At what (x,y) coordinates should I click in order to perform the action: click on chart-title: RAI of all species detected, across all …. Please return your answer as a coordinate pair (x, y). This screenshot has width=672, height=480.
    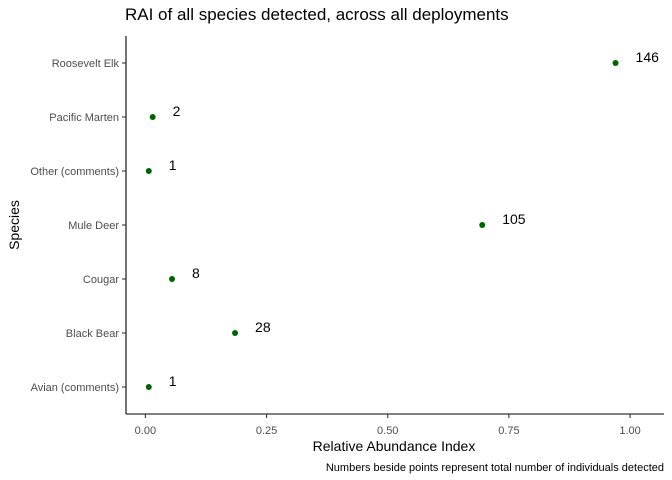
    Looking at the image, I should click on (317, 14).